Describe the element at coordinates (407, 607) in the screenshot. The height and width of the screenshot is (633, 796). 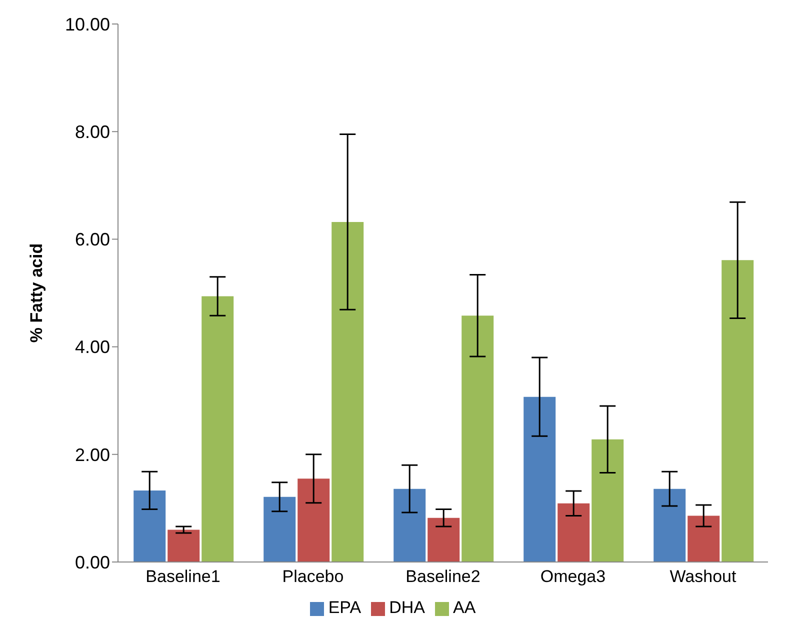
I see `legend-label: DHA` at that location.